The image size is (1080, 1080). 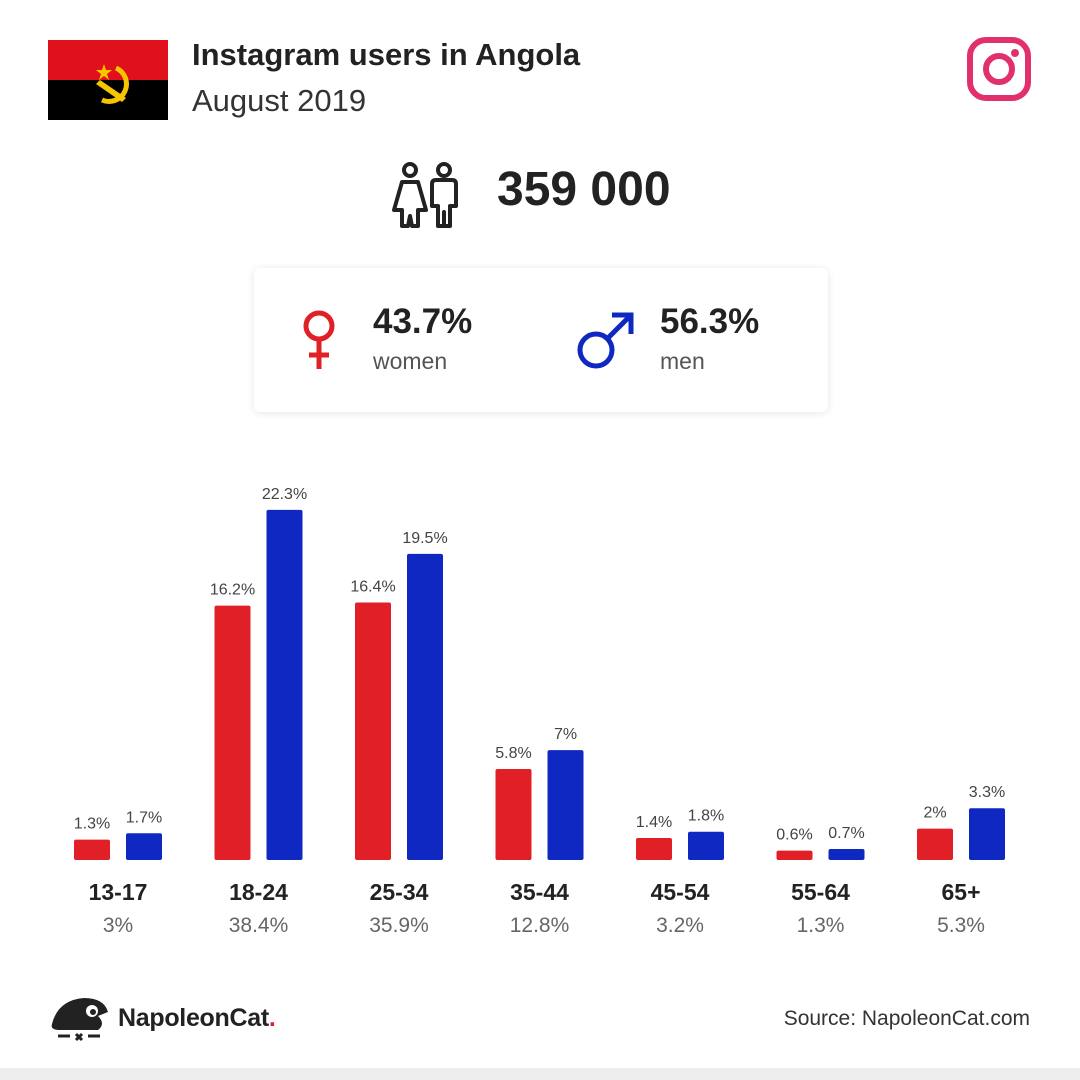 I want to click on napoleoncat-logo-icon, so click(x=79, y=1020).